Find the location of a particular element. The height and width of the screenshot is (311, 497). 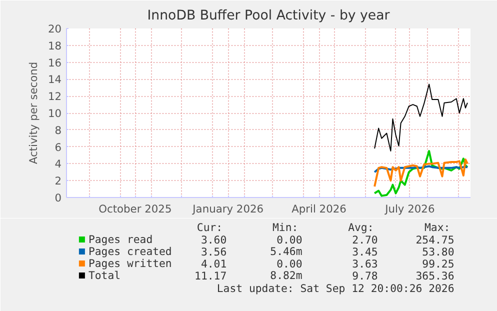

legend-label: Pages read is located at coordinates (120, 239).